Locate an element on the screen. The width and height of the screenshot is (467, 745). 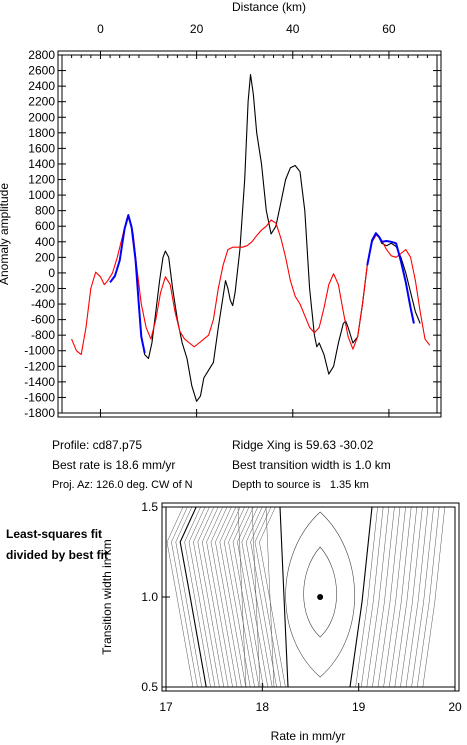
x-axis-label: Distance (km) is located at coordinates (269, 7).